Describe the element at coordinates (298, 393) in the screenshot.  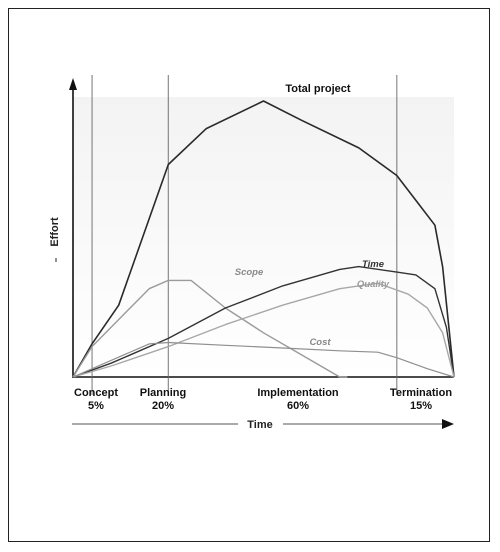
I see `phase-label-implementation: Implementation` at that location.